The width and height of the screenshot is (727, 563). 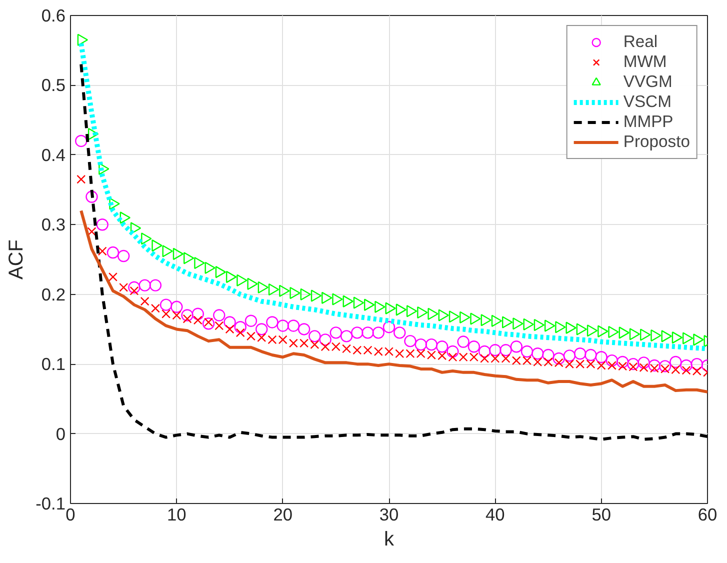 What do you see at coordinates (495, 514) in the screenshot?
I see `x-tick-label: 40` at bounding box center [495, 514].